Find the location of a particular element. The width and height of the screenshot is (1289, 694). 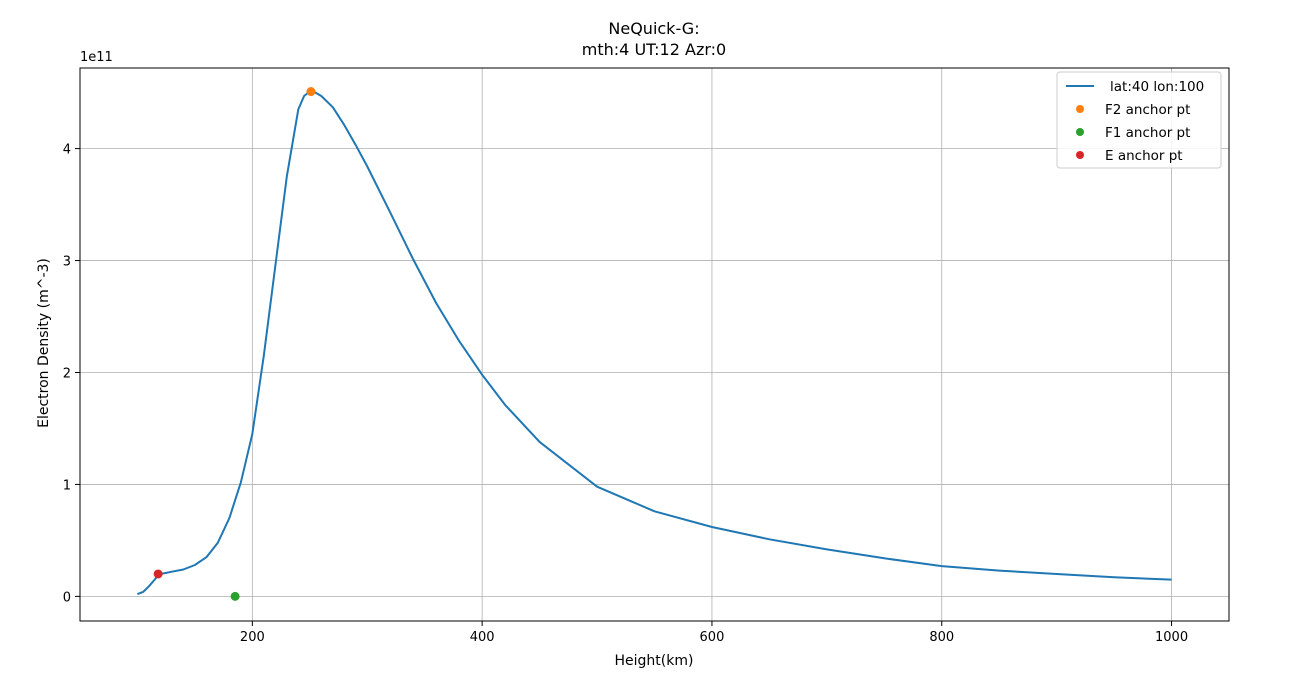

y-tick-label: 0 is located at coordinates (67, 597).